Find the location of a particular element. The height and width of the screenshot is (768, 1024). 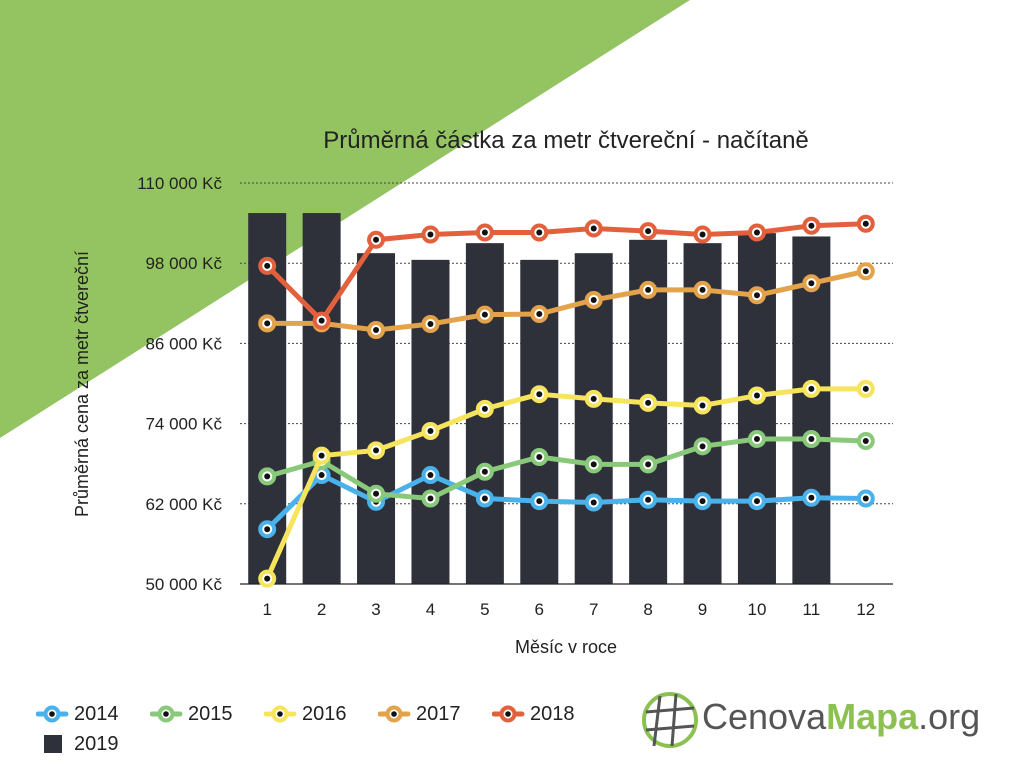

legend: 2014 2015 2016 2017 2018 is located at coordinates (335, 731).